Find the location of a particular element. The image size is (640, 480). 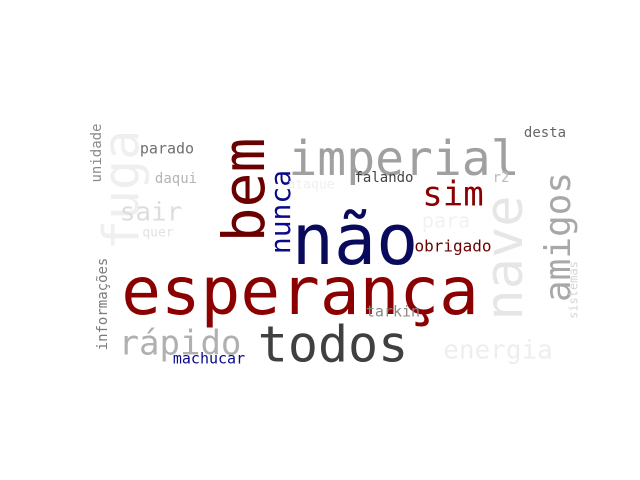

word-5: nave is located at coordinates (505, 257).